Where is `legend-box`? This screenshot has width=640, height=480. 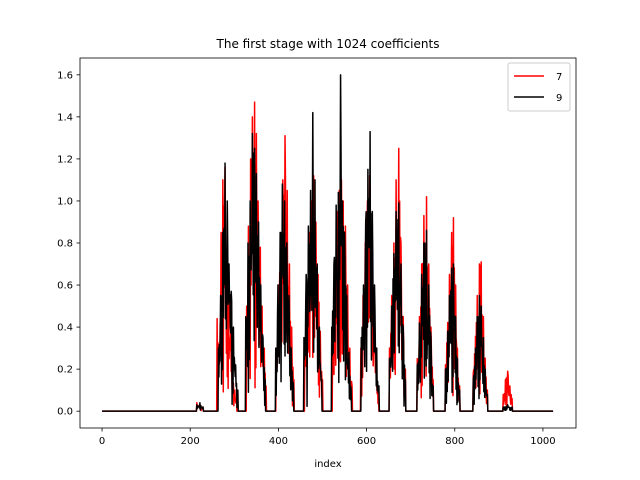 legend-box is located at coordinates (539, 87).